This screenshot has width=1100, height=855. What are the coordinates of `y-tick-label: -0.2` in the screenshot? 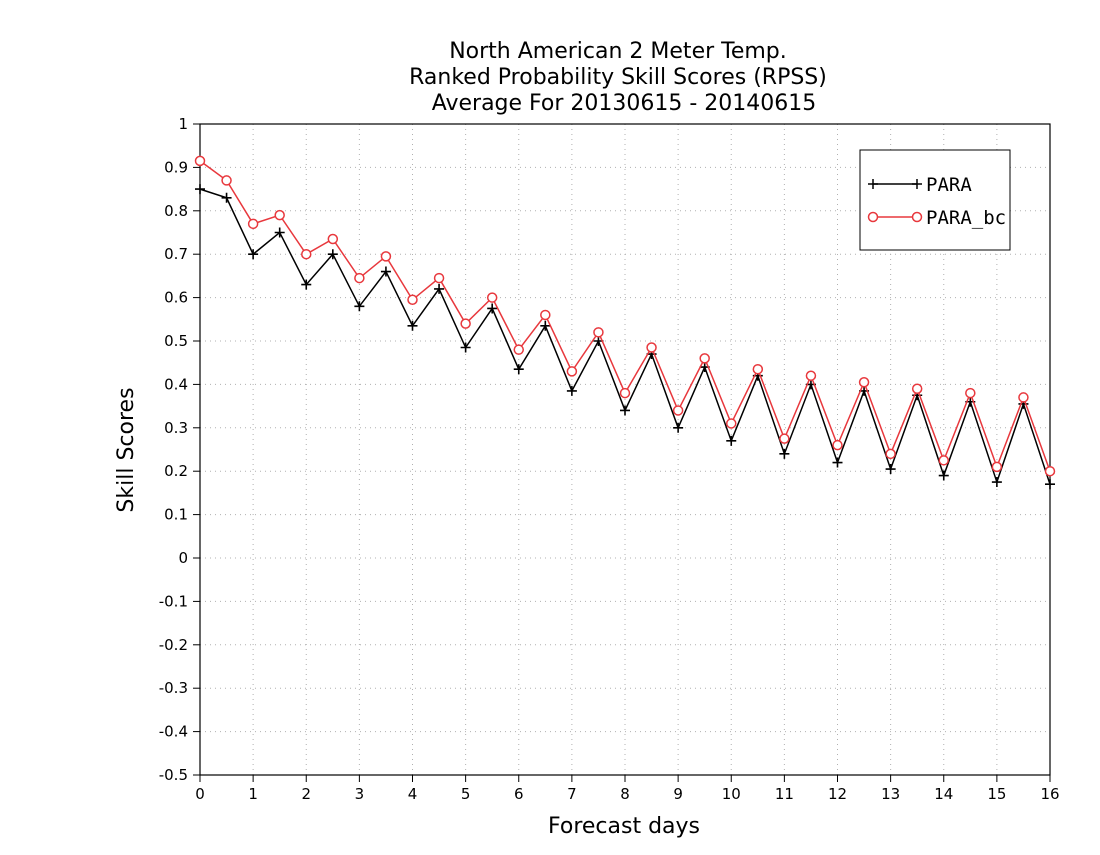 It's located at (173, 645).